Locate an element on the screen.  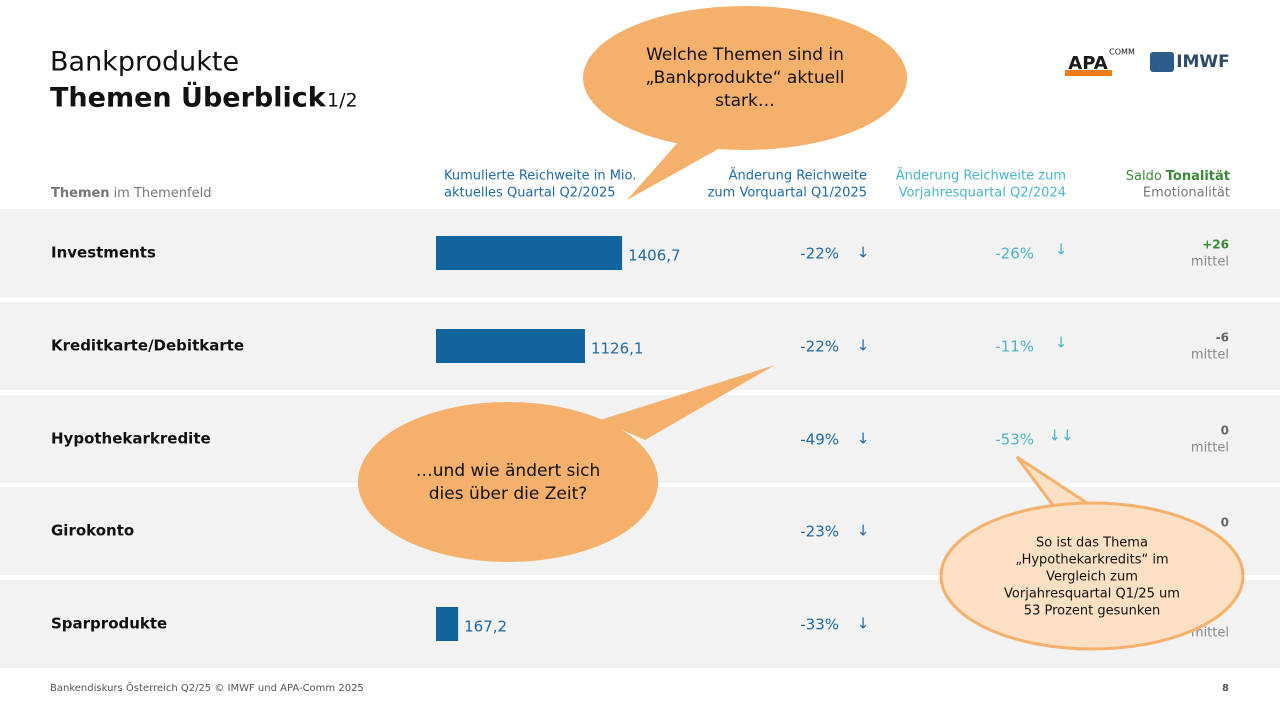
callout-text: Welche Themen sind in is located at coordinates (745, 55).